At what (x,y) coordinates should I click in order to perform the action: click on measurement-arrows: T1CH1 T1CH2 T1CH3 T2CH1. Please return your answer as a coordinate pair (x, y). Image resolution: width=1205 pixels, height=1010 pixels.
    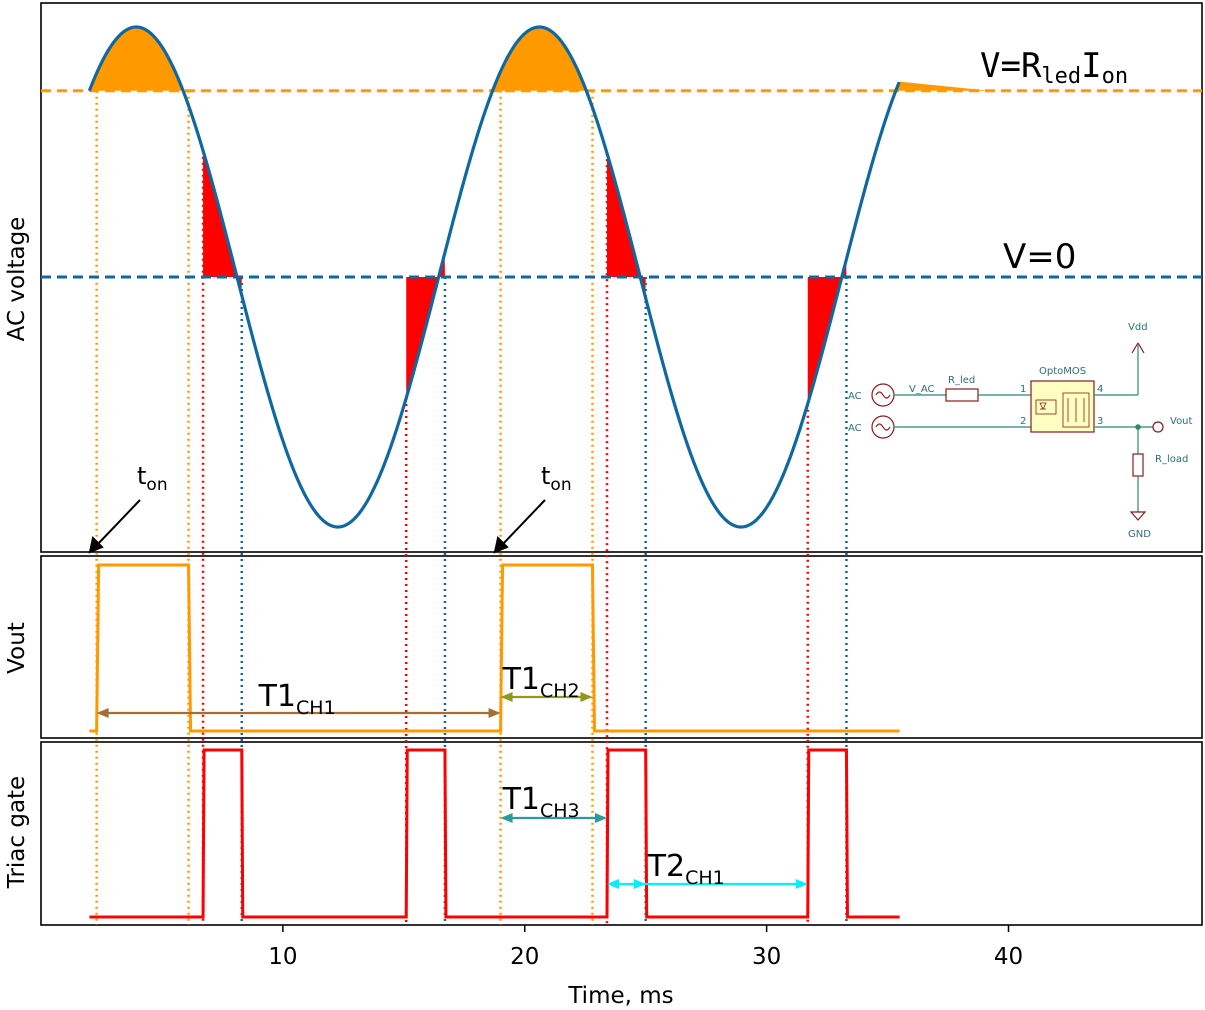
    Looking at the image, I should click on (452, 775).